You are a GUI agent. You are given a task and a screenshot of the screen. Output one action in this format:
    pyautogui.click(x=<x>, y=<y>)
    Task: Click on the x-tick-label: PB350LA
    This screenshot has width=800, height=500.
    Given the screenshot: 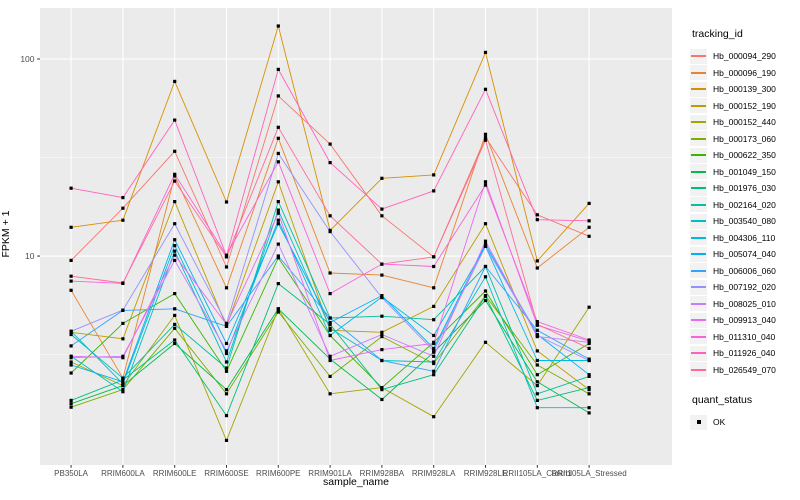 What is the action you would take?
    pyautogui.click(x=71, y=473)
    